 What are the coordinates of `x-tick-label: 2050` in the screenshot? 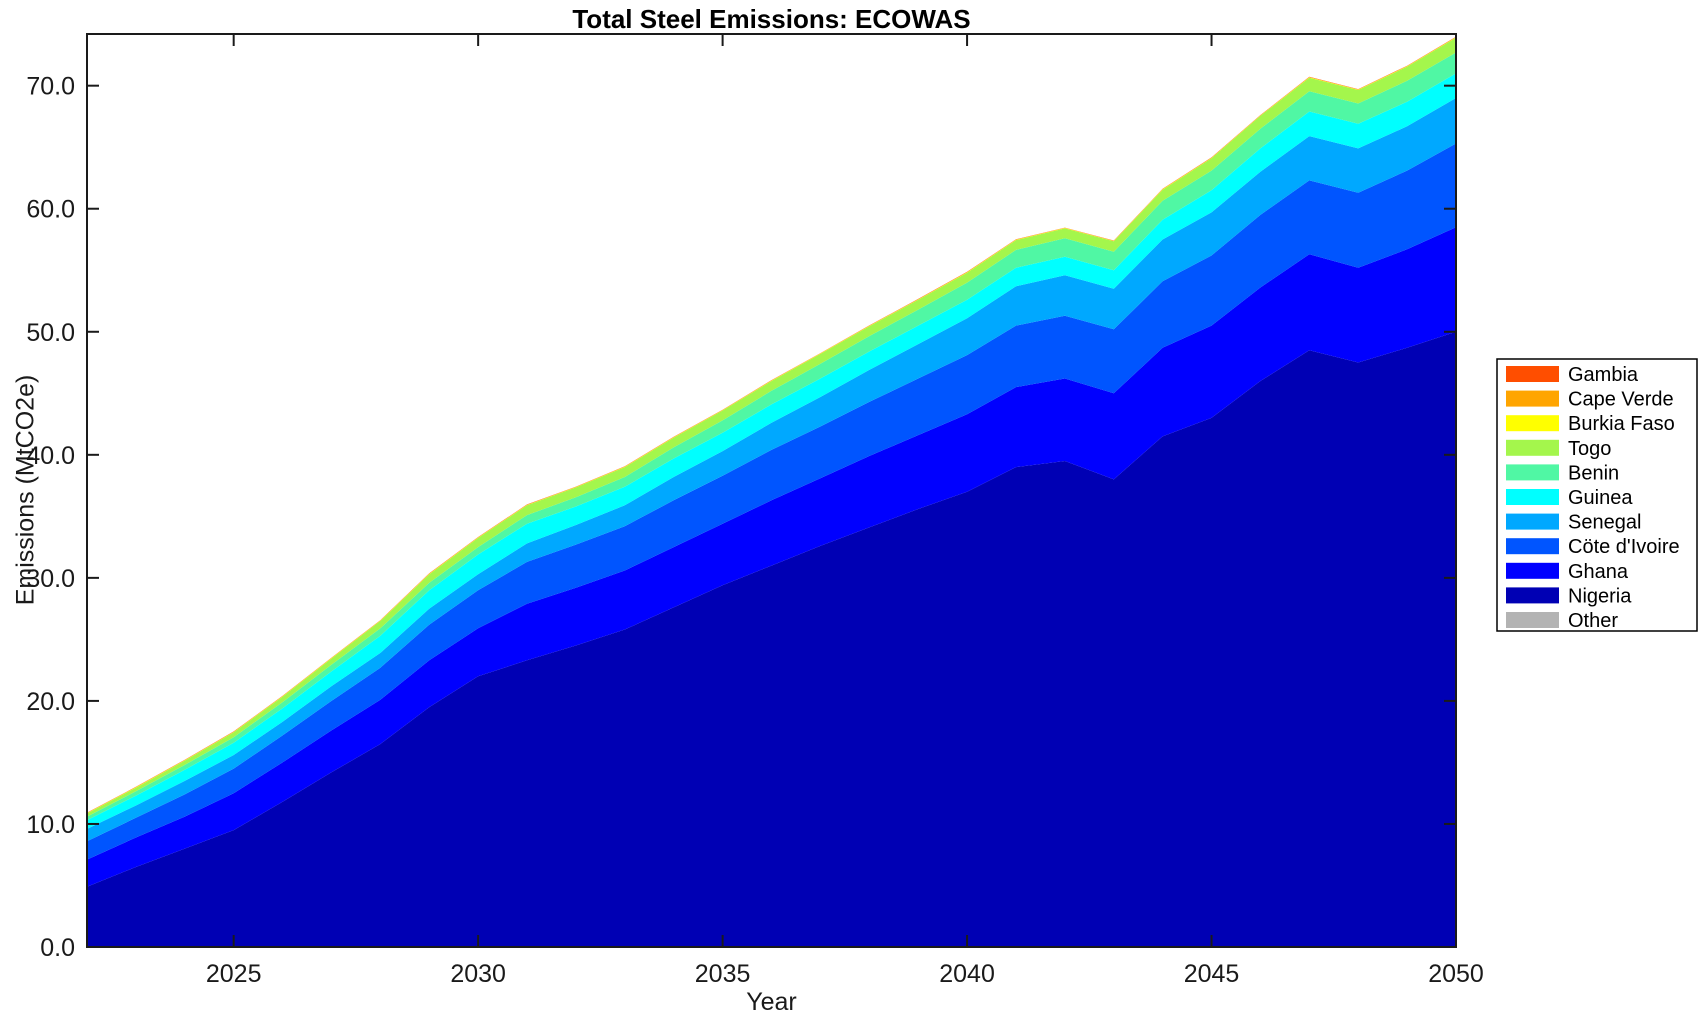 It's located at (1456, 974).